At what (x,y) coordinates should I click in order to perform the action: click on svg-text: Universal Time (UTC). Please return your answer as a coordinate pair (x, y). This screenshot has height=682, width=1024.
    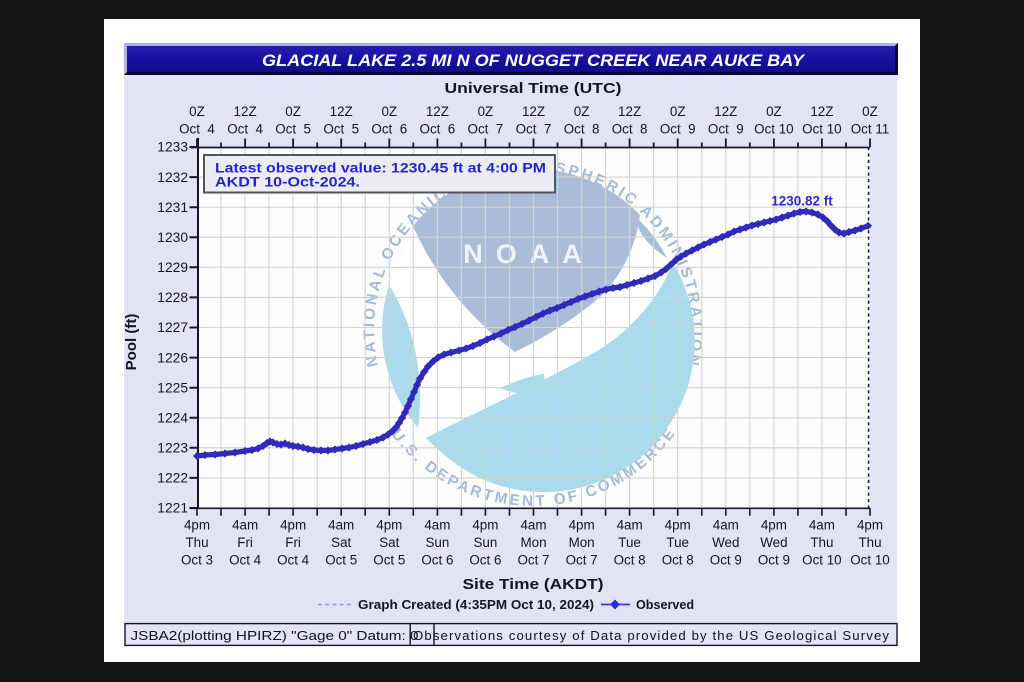
    Looking at the image, I should click on (533, 88).